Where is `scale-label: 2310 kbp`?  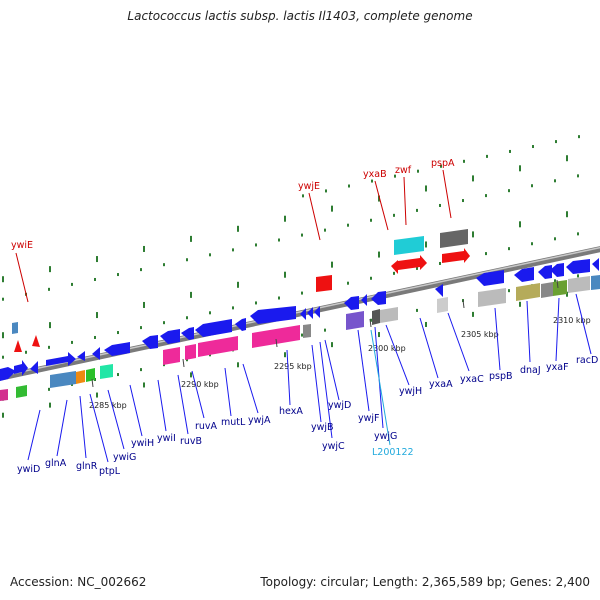 scale-label: 2310 kbp is located at coordinates (572, 320).